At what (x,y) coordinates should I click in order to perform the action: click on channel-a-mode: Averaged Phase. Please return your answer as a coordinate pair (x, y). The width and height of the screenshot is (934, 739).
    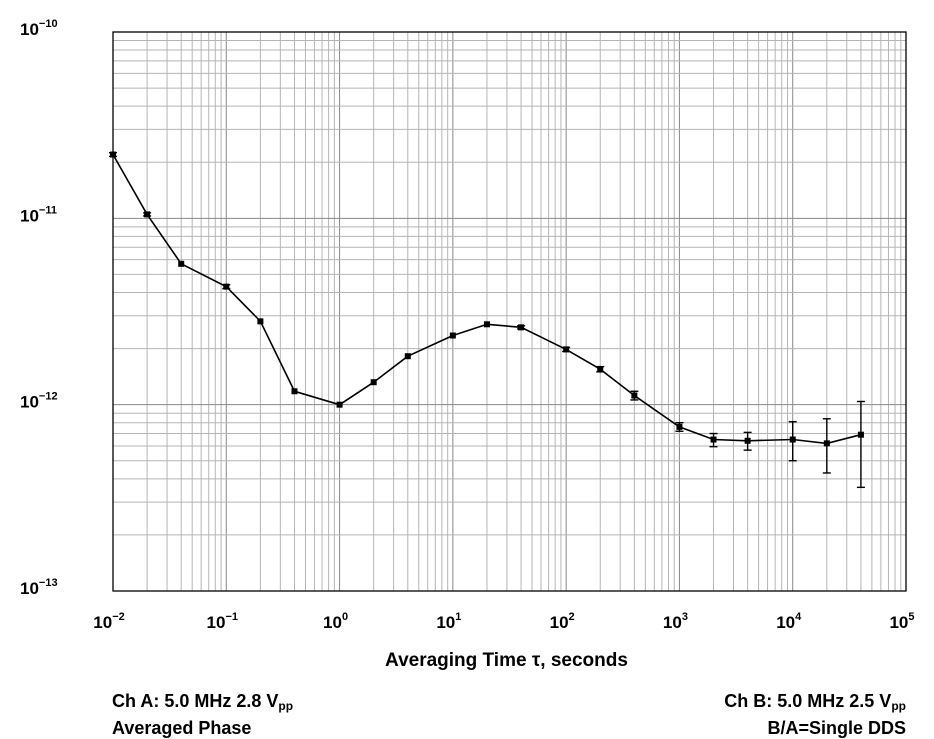
    Looking at the image, I should click on (182, 728).